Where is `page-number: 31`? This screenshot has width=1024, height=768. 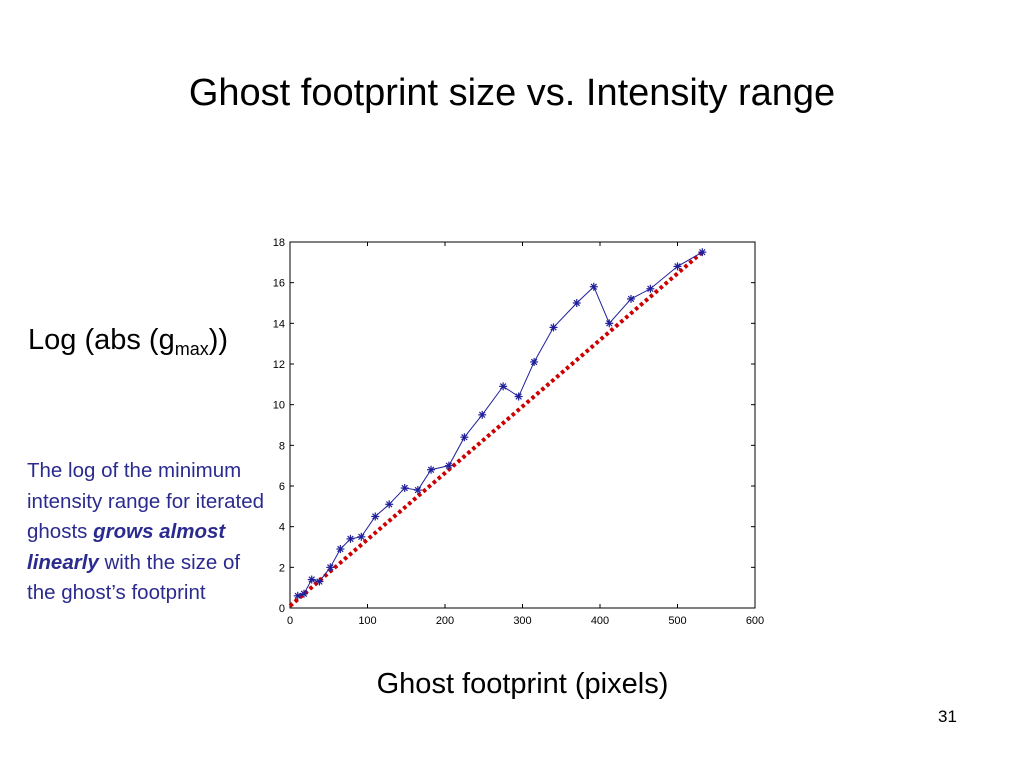 page-number: 31 is located at coordinates (947, 716).